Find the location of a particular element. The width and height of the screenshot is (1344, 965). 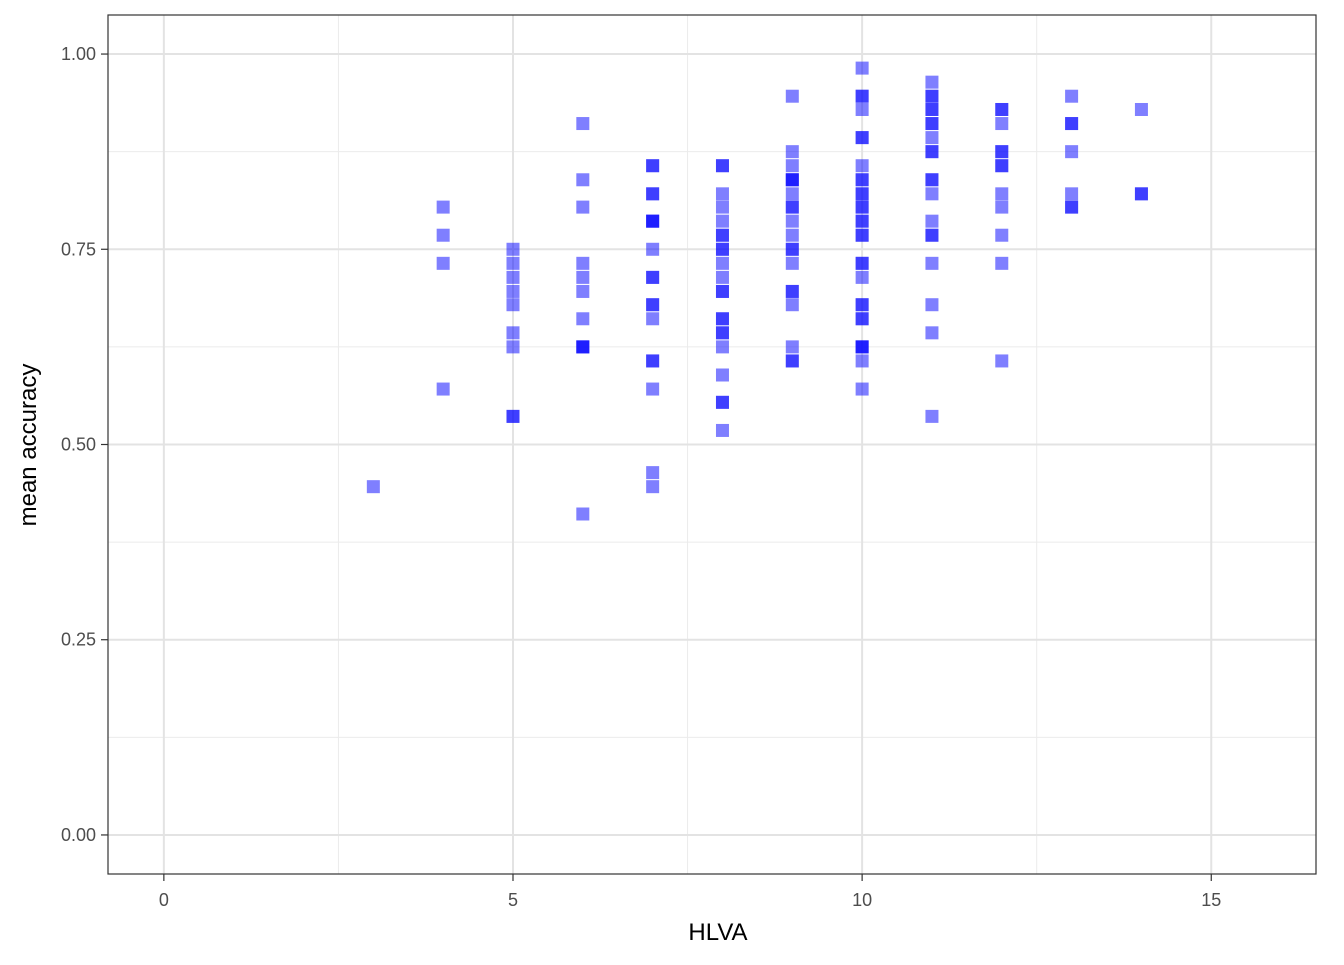

y-axis-title: mean accuracy is located at coordinates (28, 445).